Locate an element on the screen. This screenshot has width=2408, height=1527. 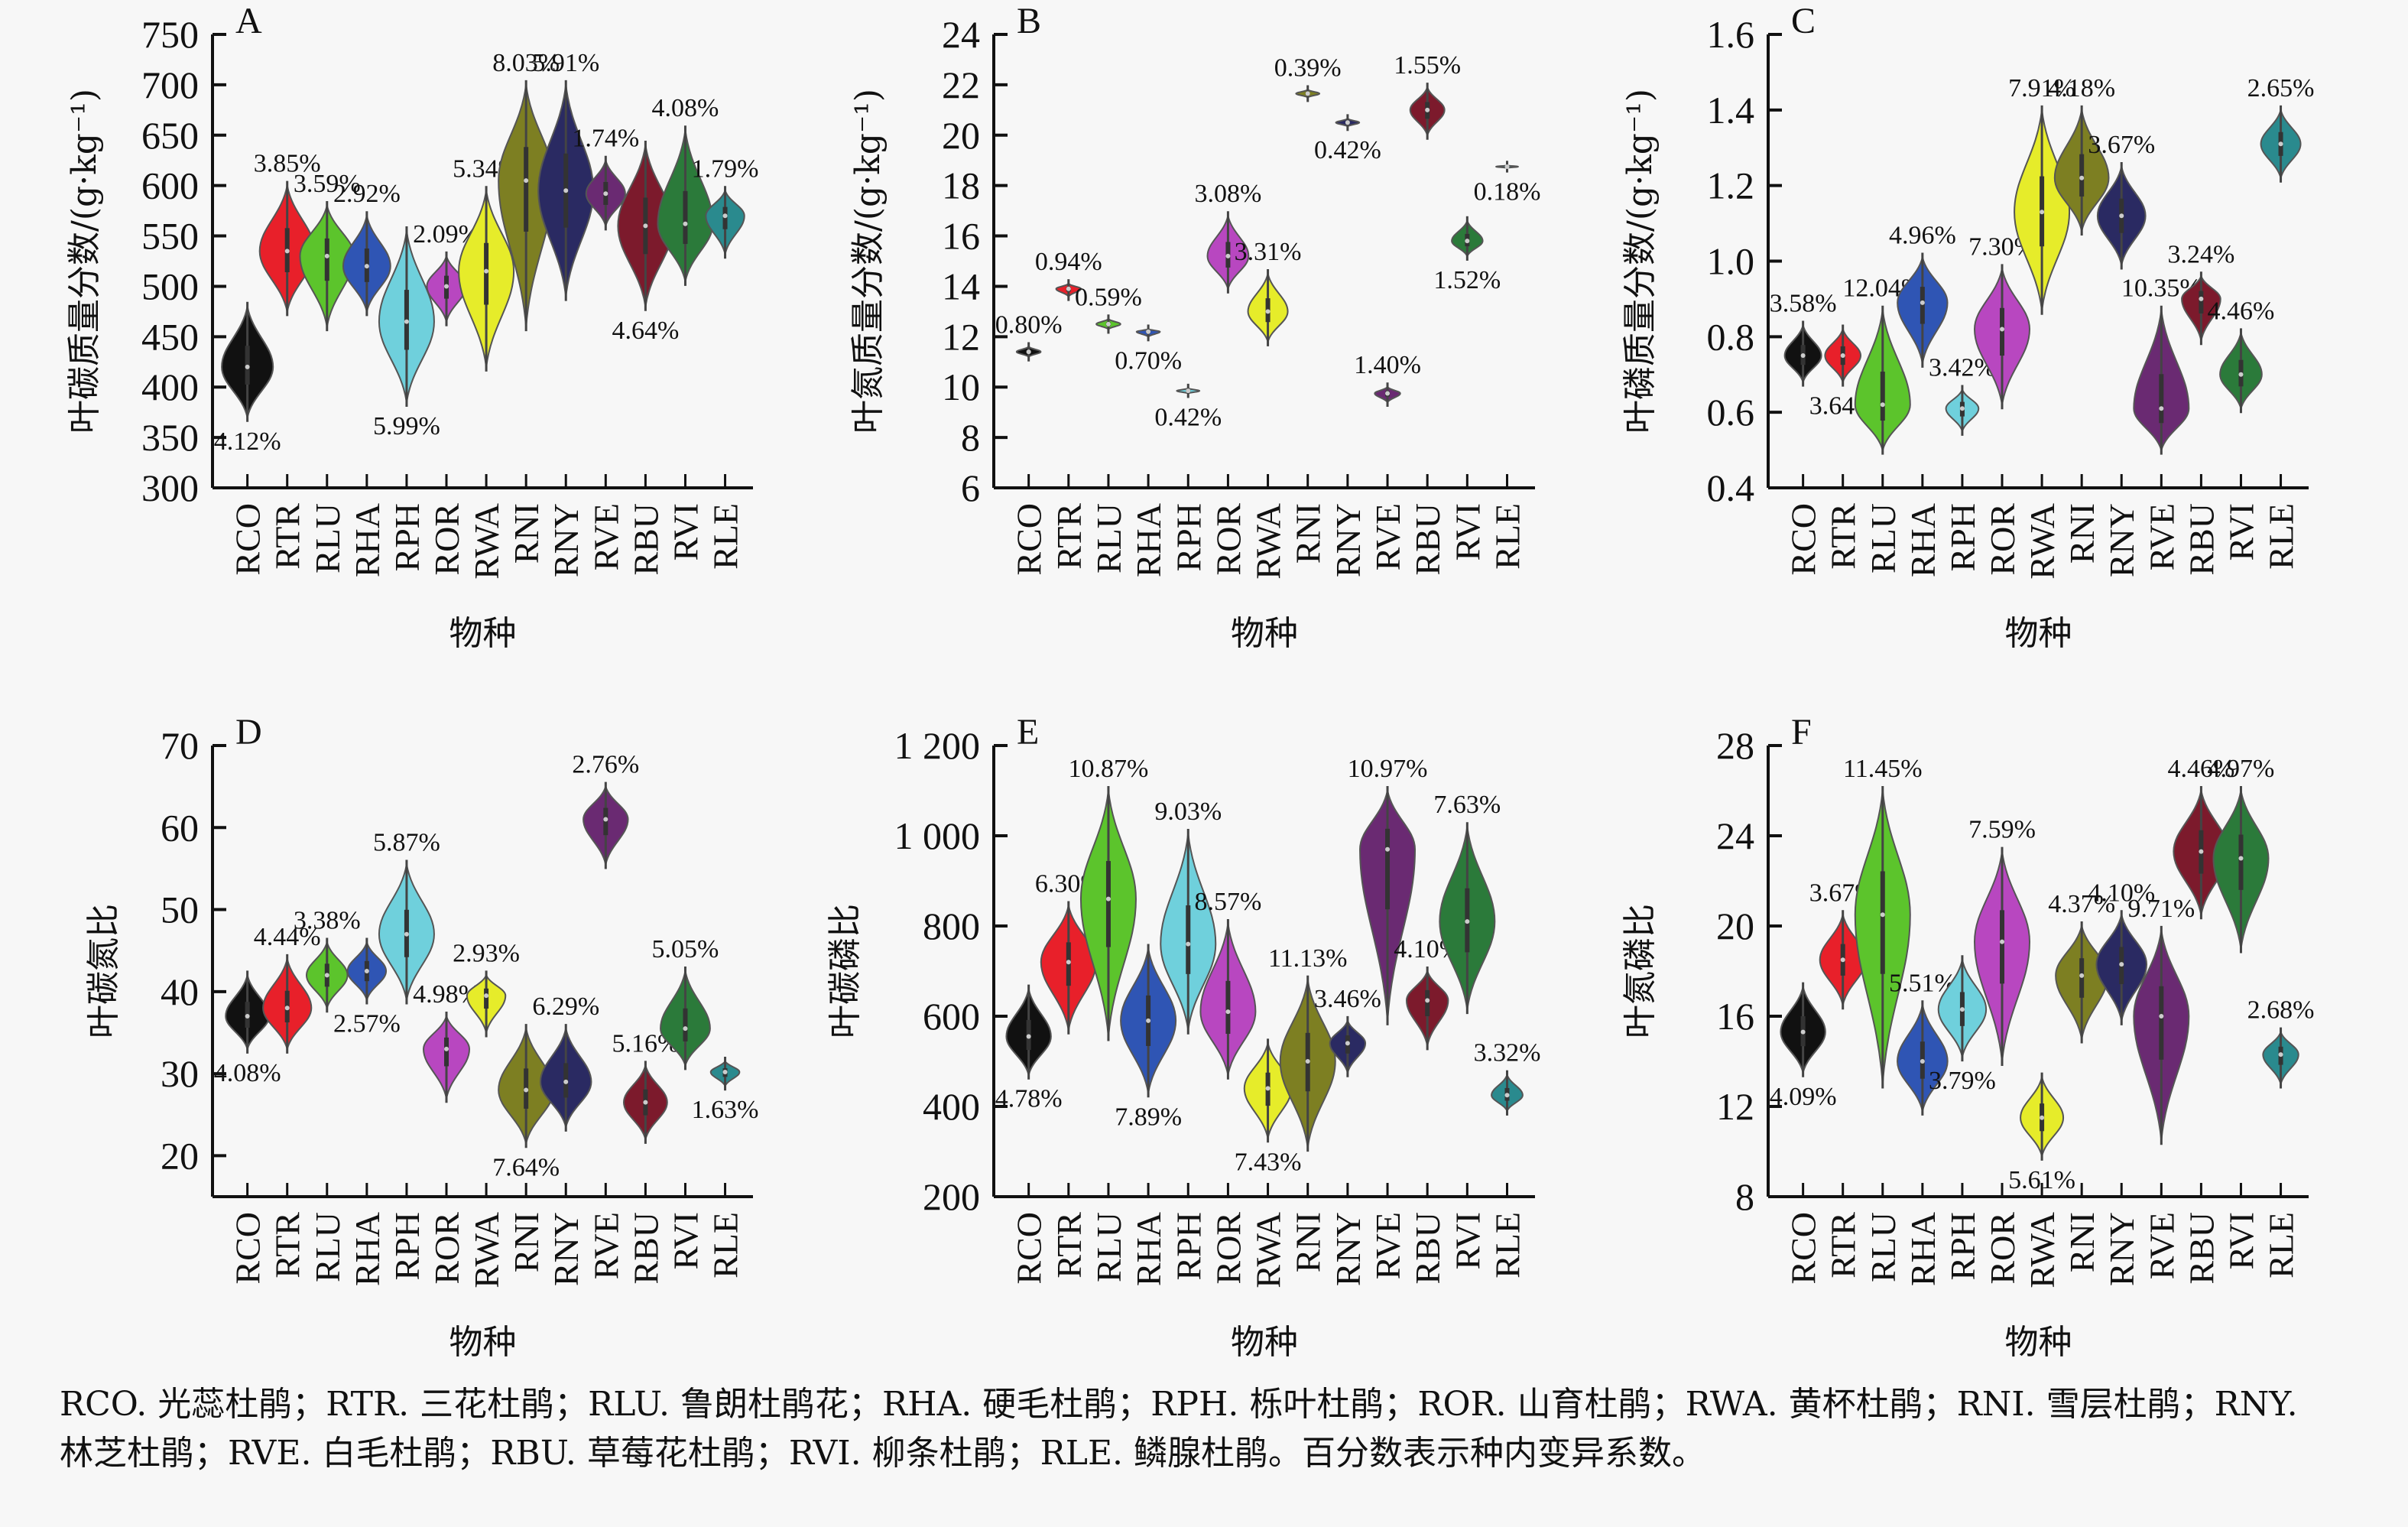
y-tick-label: 30 is located at coordinates (180, 1073).